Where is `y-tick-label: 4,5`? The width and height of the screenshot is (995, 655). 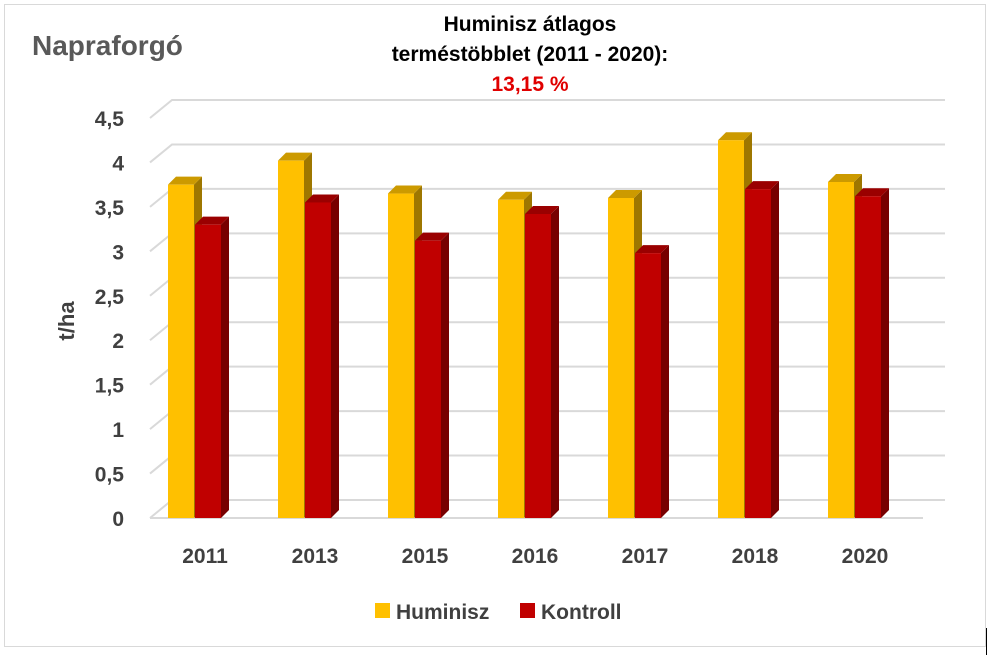 y-tick-label: 4,5 is located at coordinates (110, 119).